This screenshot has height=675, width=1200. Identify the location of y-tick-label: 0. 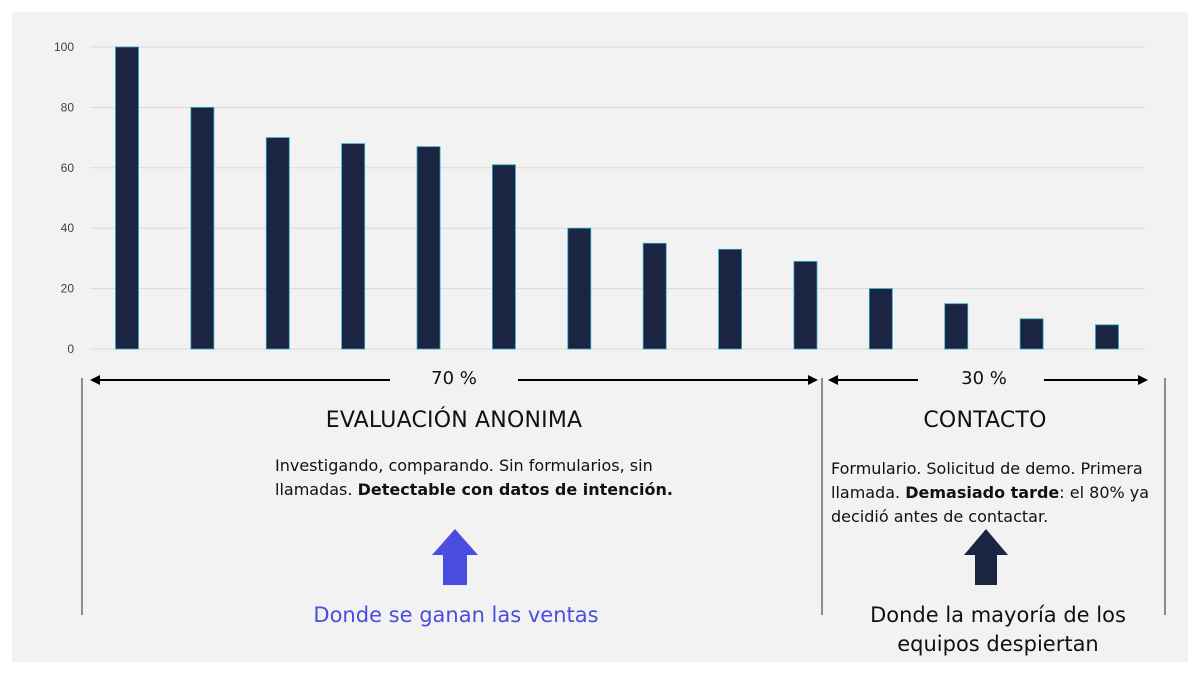
(70, 349).